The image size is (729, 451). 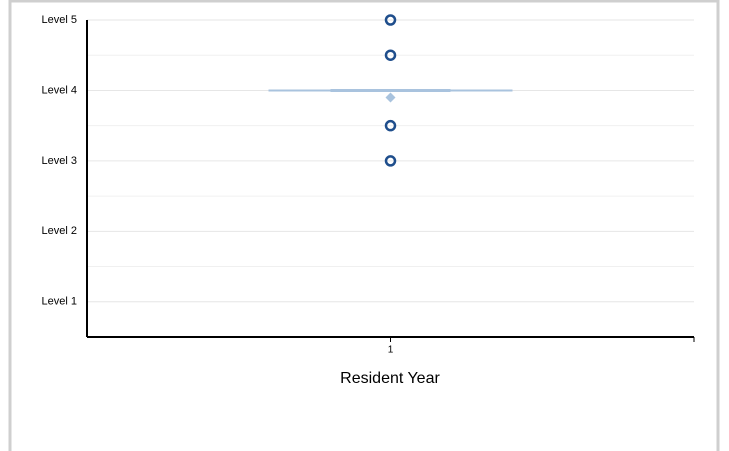 I want to click on y-tick-label: Level 3, so click(x=59, y=161).